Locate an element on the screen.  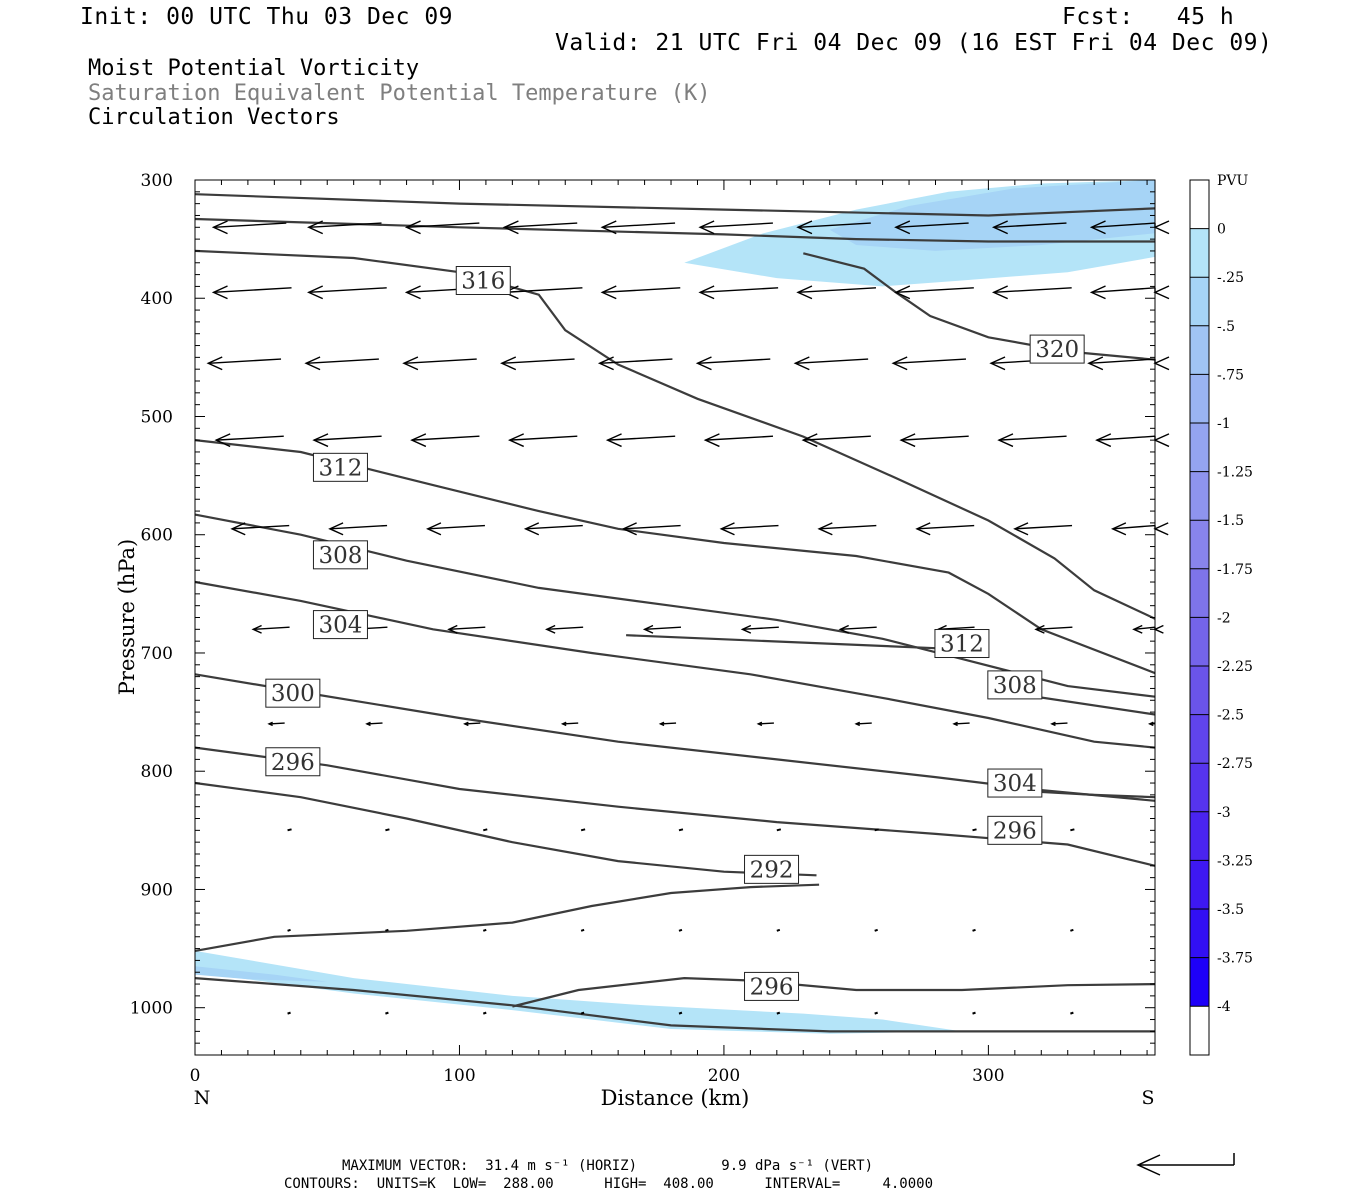
colorbar-label: -1 is located at coordinates (1224, 424).